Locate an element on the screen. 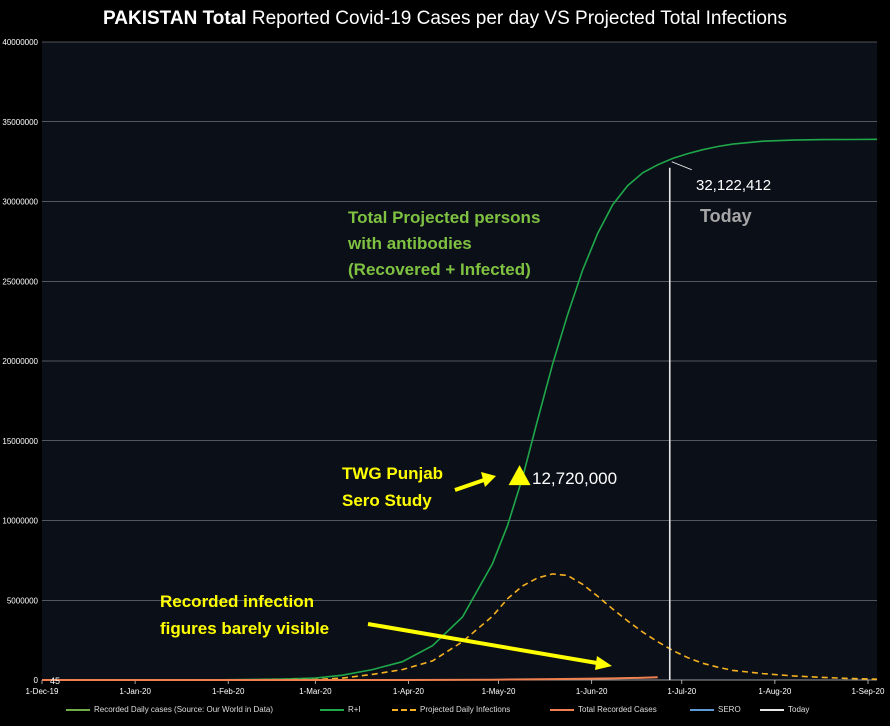 The width and height of the screenshot is (890, 726). x-tick-label: 1-May-20 is located at coordinates (499, 691).